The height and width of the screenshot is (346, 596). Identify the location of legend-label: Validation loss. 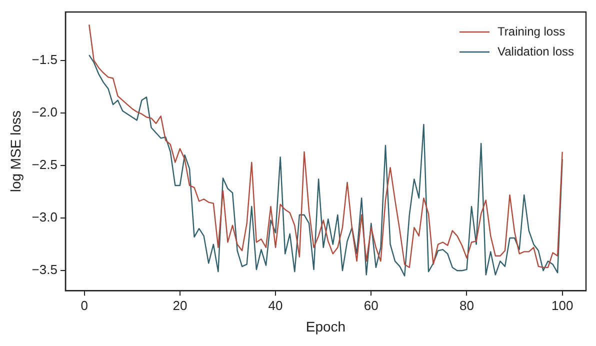
(536, 51).